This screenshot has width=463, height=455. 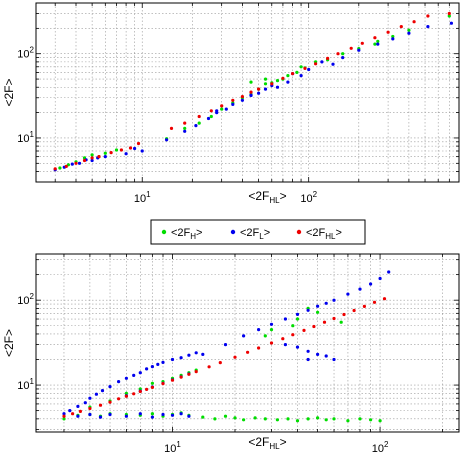 What do you see at coordinates (32, 381) in the screenshot?
I see `bottom-y-tick-label-10-exp: 1` at bounding box center [32, 381].